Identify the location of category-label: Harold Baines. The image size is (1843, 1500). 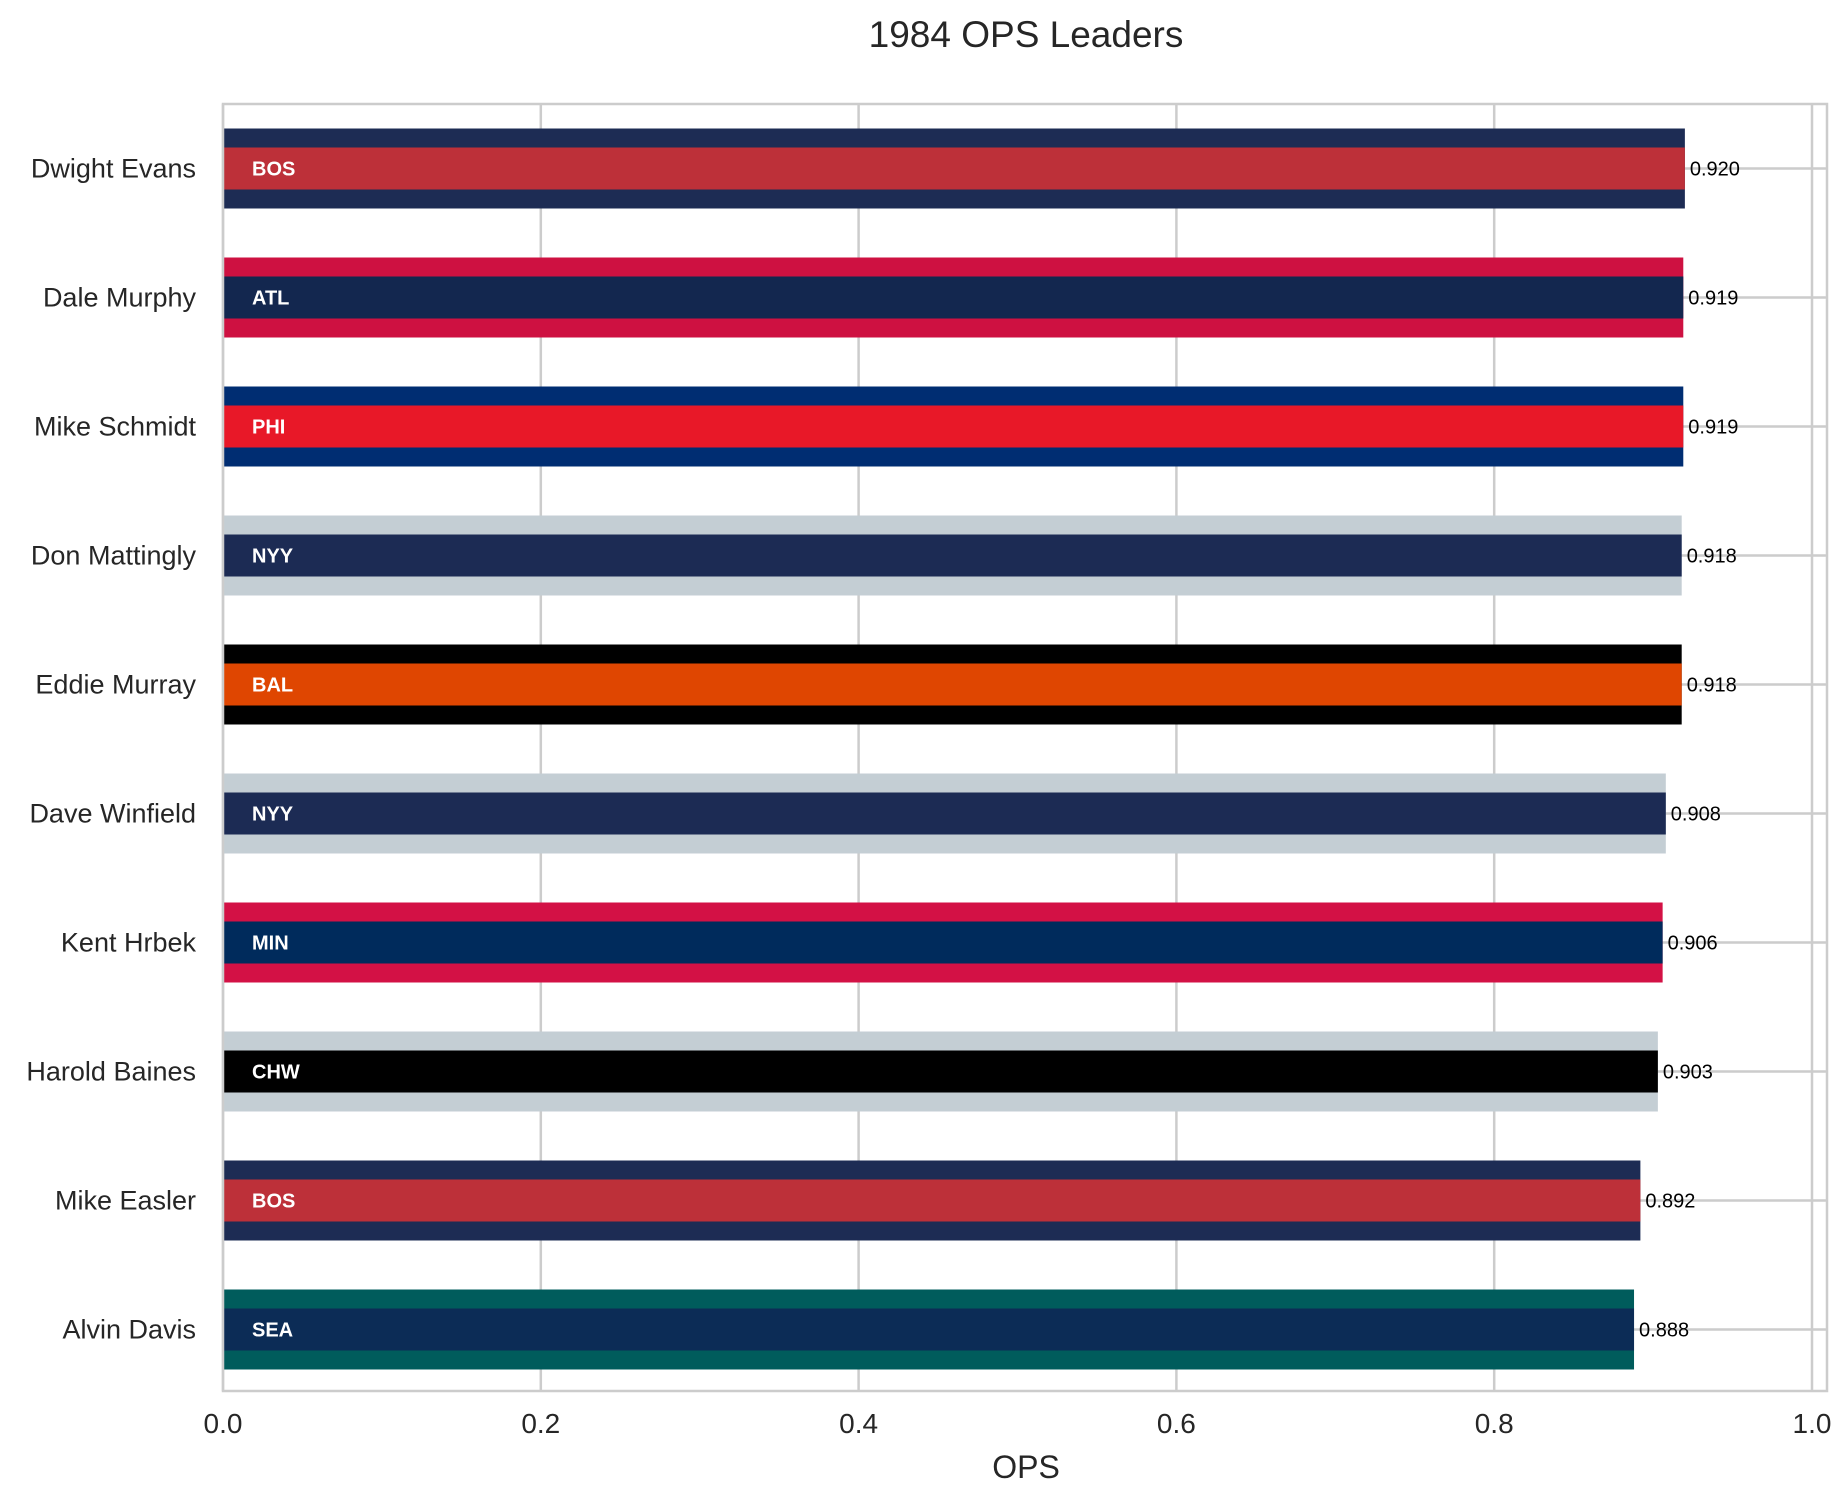
(111, 1072).